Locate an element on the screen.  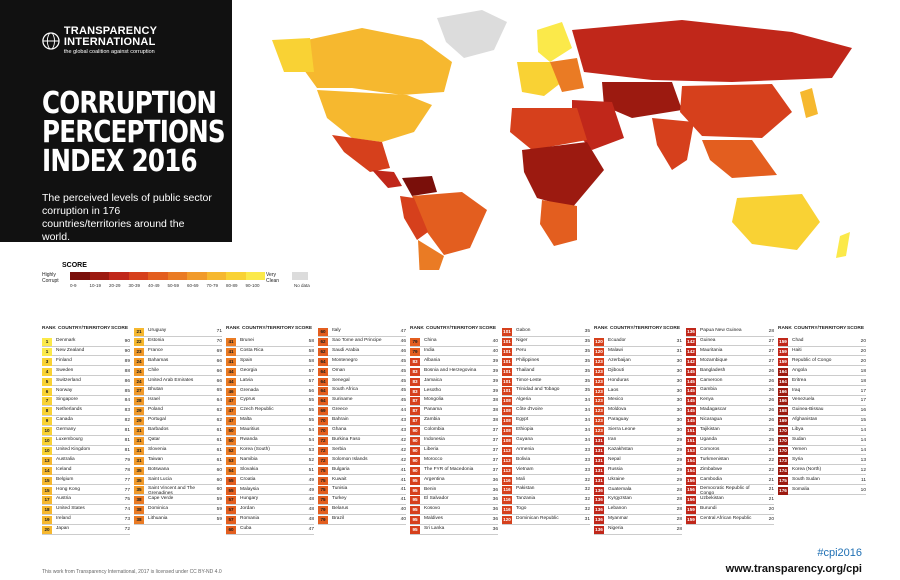
table-row: 22 Estonia 70 is located at coordinates (178, 342).